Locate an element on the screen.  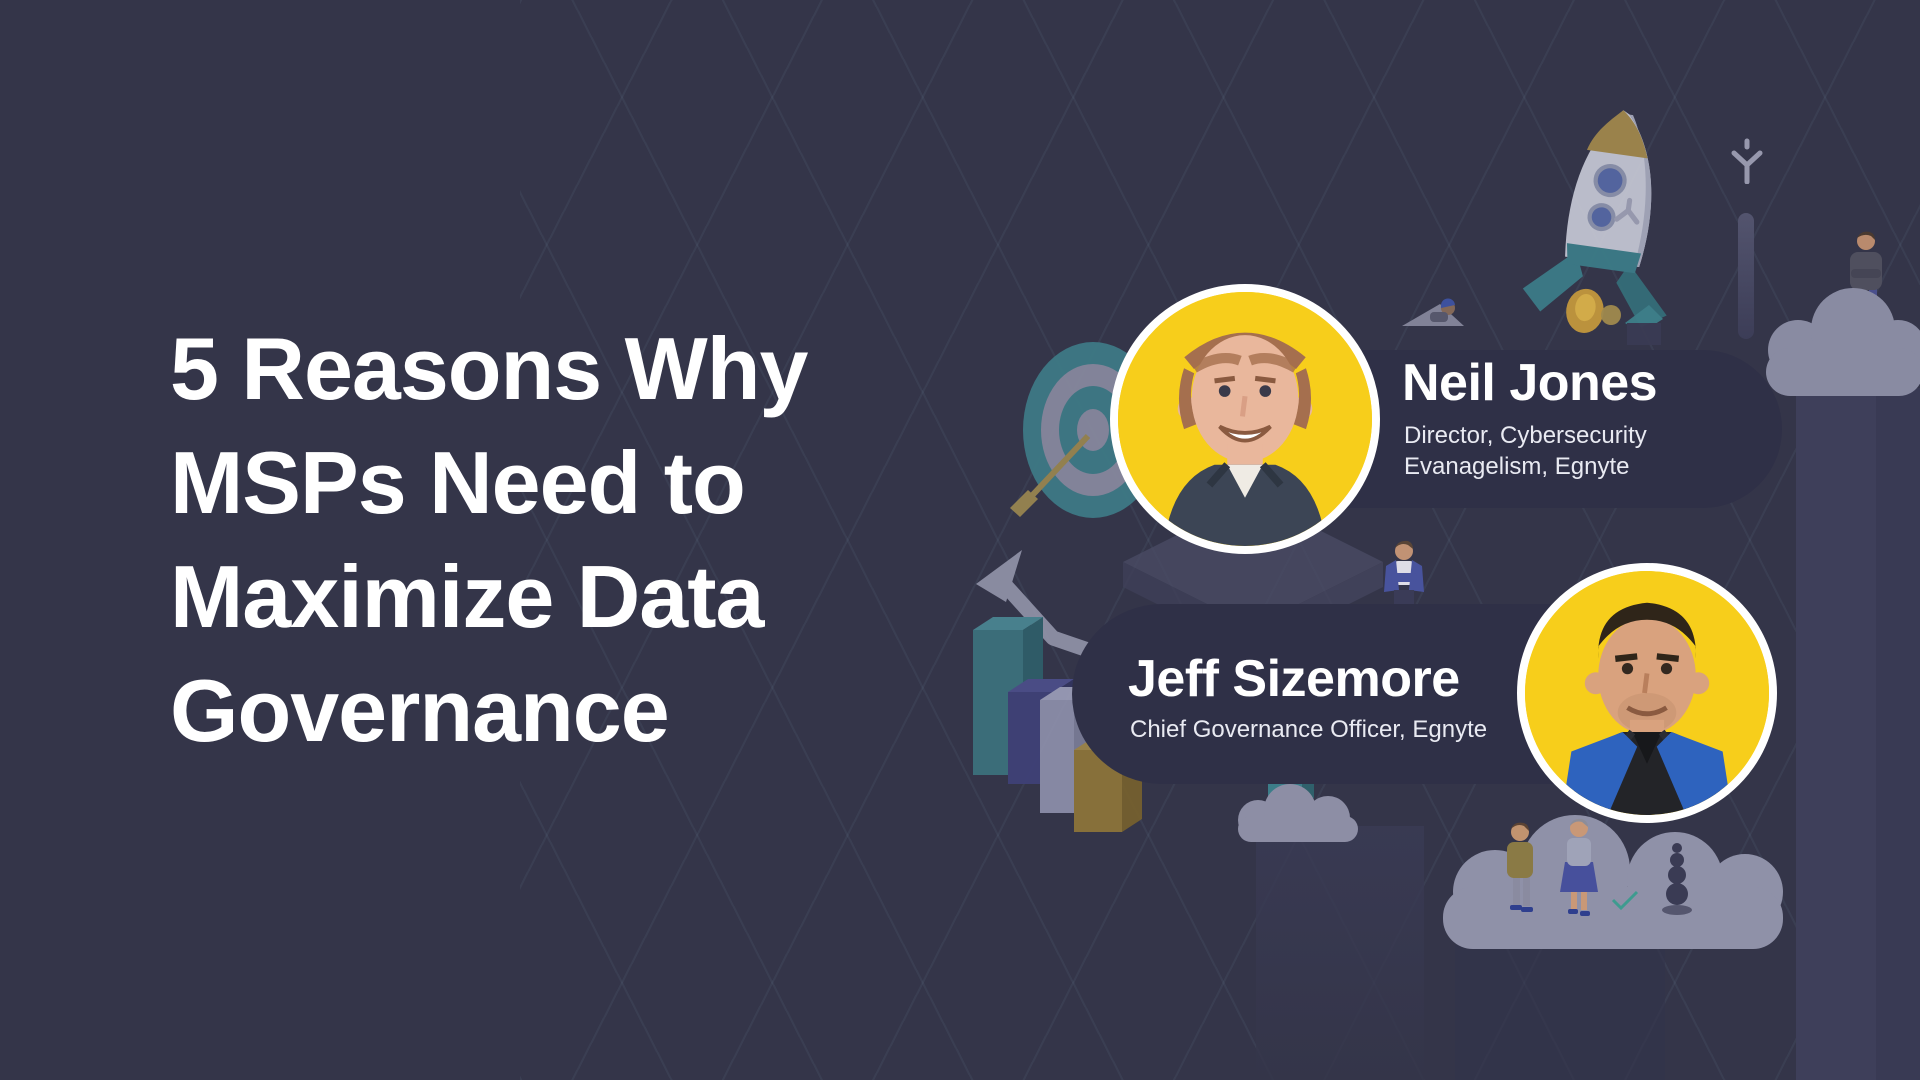
illustration-fragments is located at coordinates (1632, 325).